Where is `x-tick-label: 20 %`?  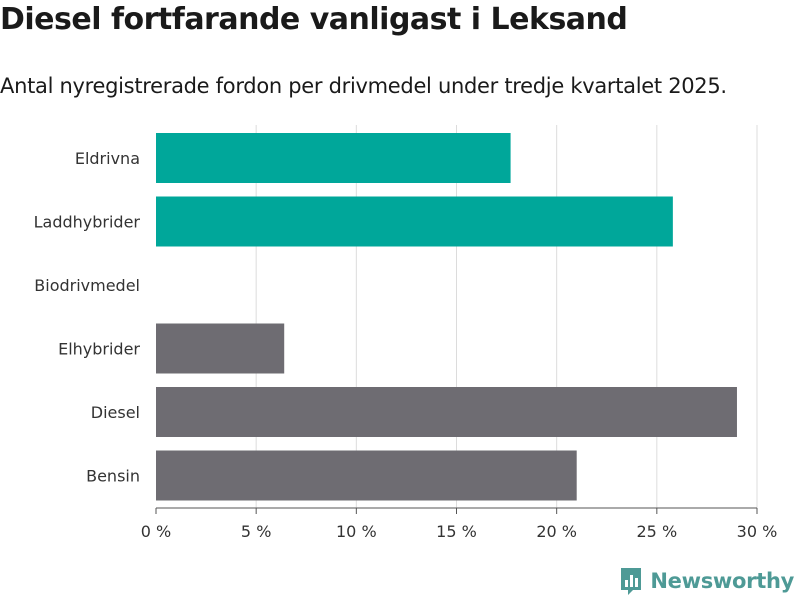
x-tick-label: 20 % is located at coordinates (556, 531).